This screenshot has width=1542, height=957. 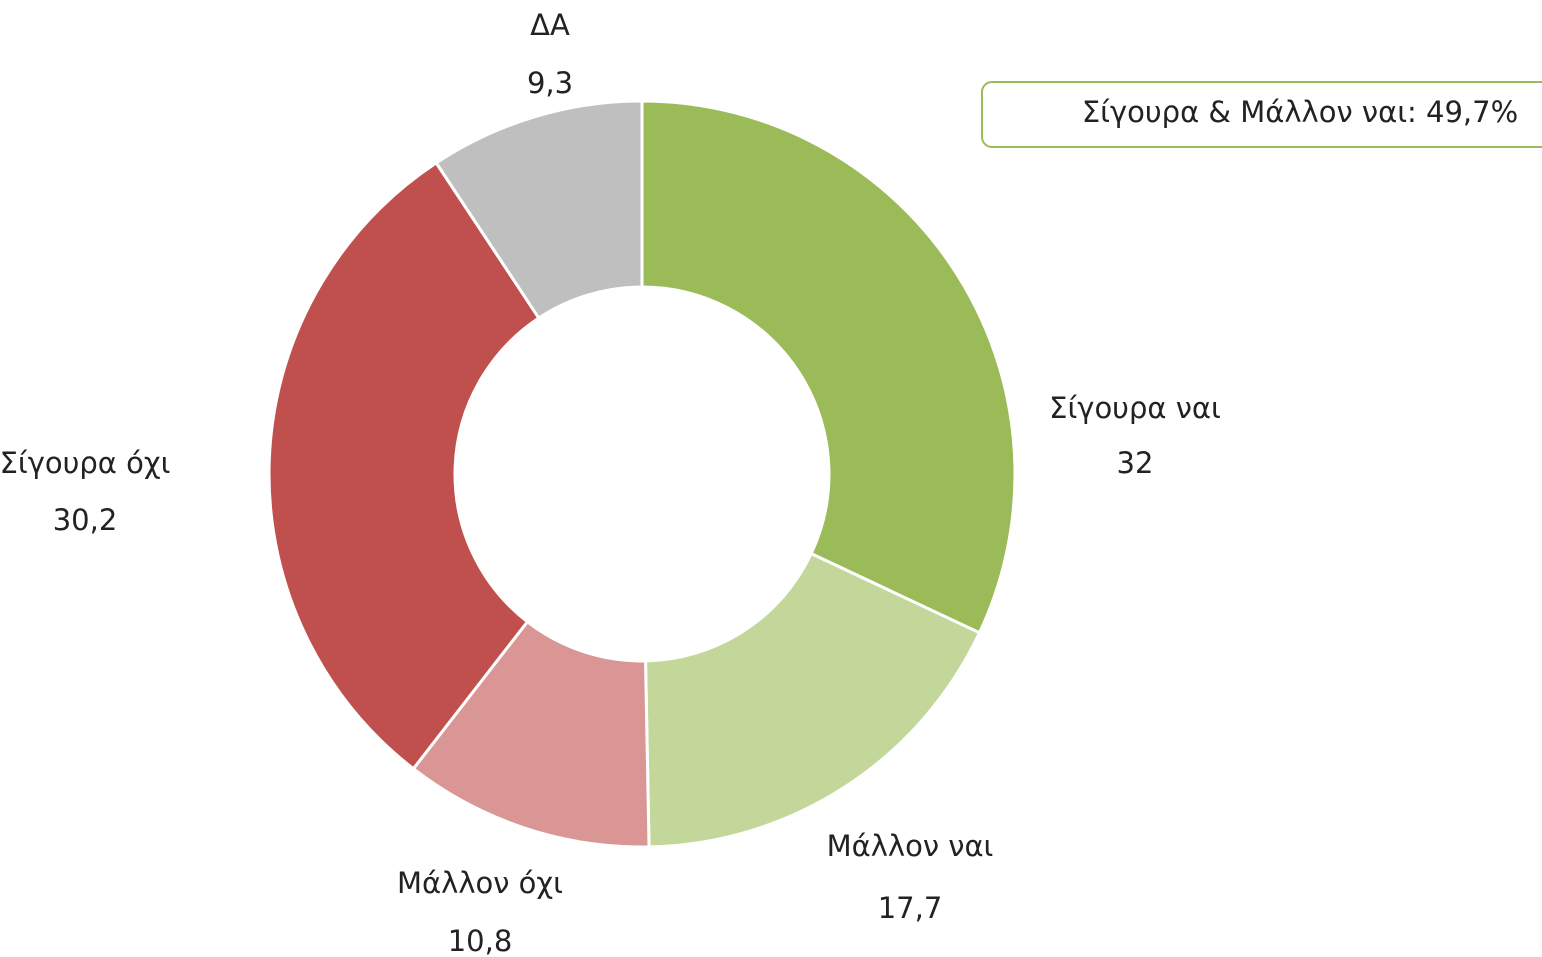 What do you see at coordinates (480, 940) in the screenshot?
I see `value-label: 10,8` at bounding box center [480, 940].